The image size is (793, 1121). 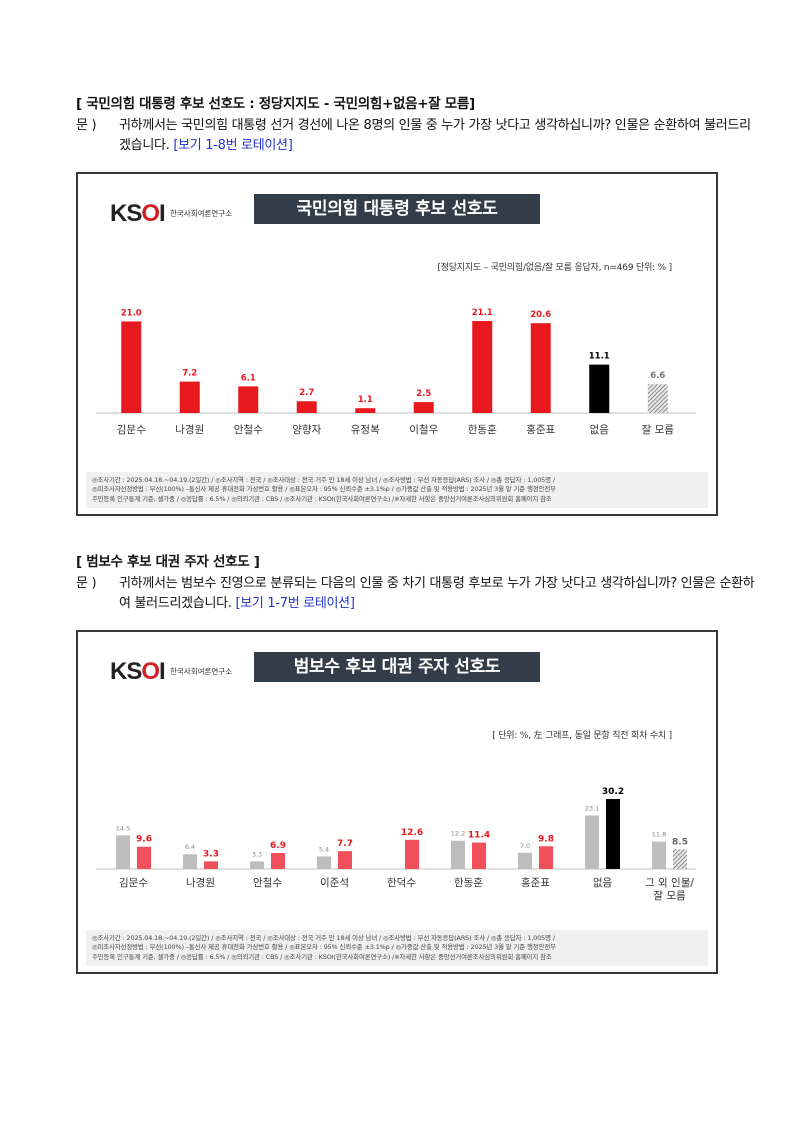 I want to click on chart-title: 범보수 후보 대권 주자 선호도, so click(x=397, y=667).